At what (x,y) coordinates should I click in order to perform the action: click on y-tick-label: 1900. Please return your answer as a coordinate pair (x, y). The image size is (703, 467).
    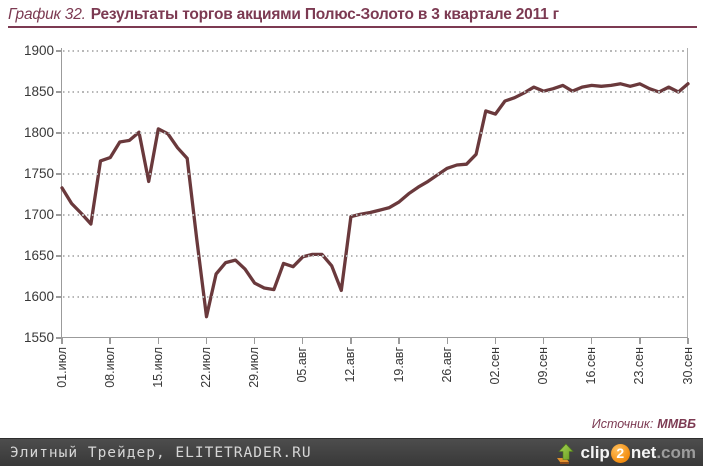
    Looking at the image, I should click on (38, 50).